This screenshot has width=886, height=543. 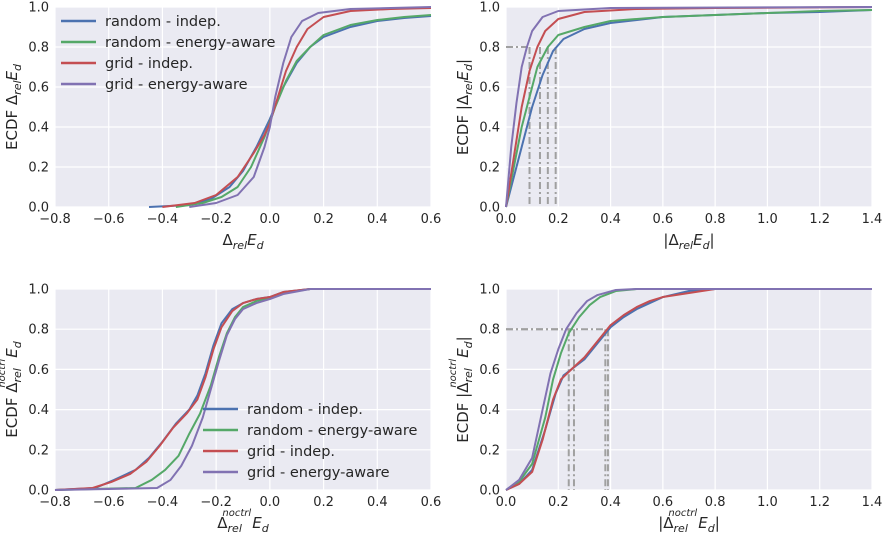 I want to click on series-line-grid-energy, so click(x=310, y=107).